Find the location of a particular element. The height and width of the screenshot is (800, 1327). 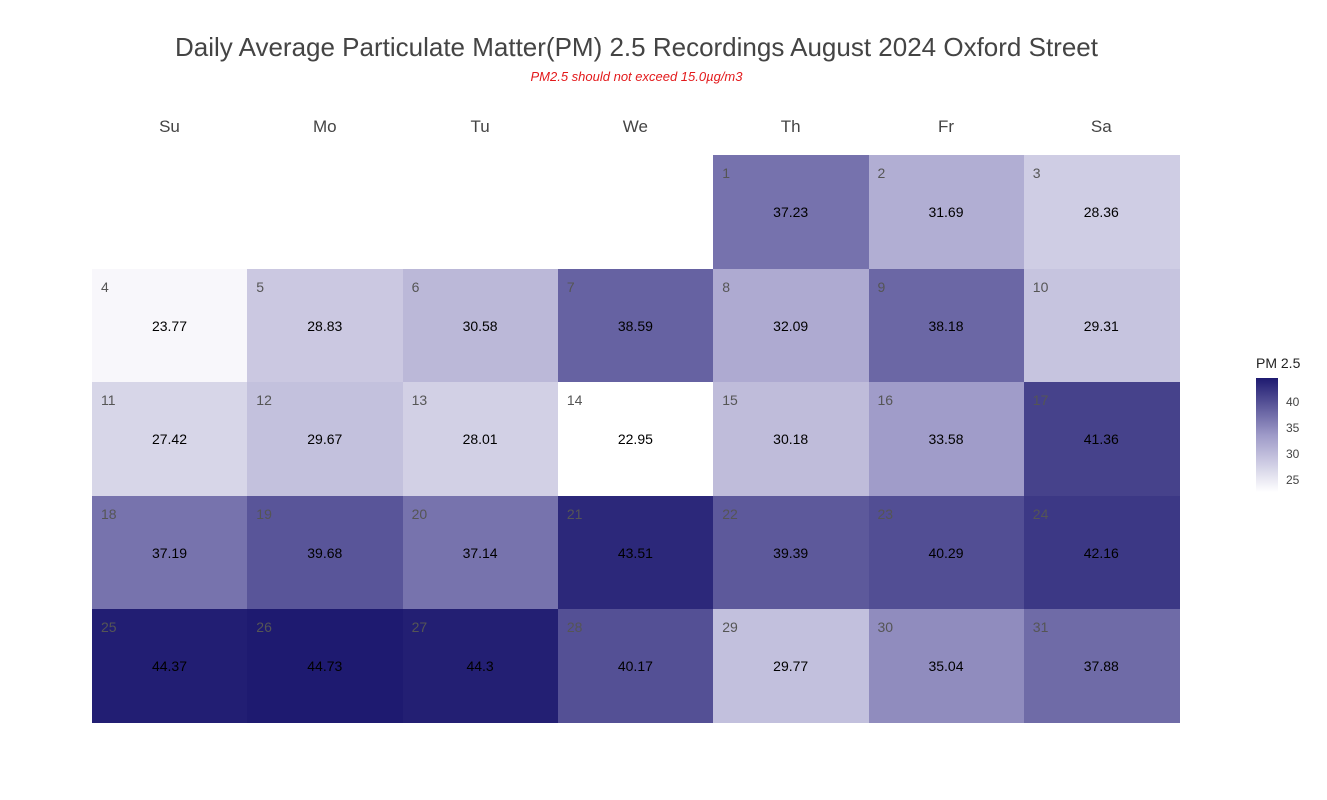

legend-title: PM 2.5 is located at coordinates (1278, 363).